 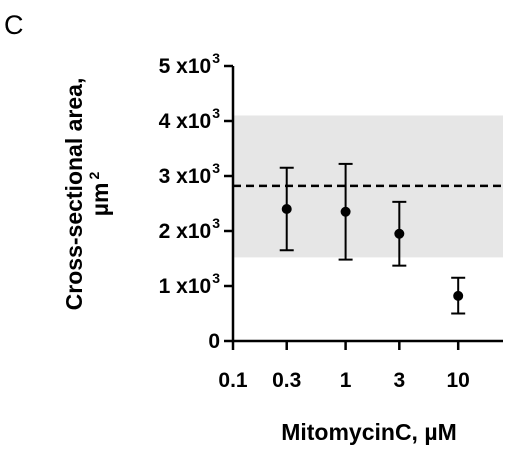 I want to click on data-points, so click(x=372, y=238).